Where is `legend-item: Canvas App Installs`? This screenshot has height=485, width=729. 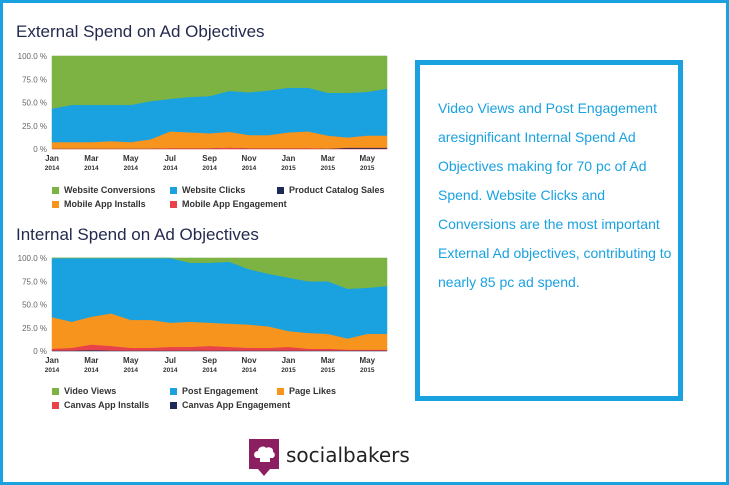
legend-item: Canvas App Installs is located at coordinates (100, 405).